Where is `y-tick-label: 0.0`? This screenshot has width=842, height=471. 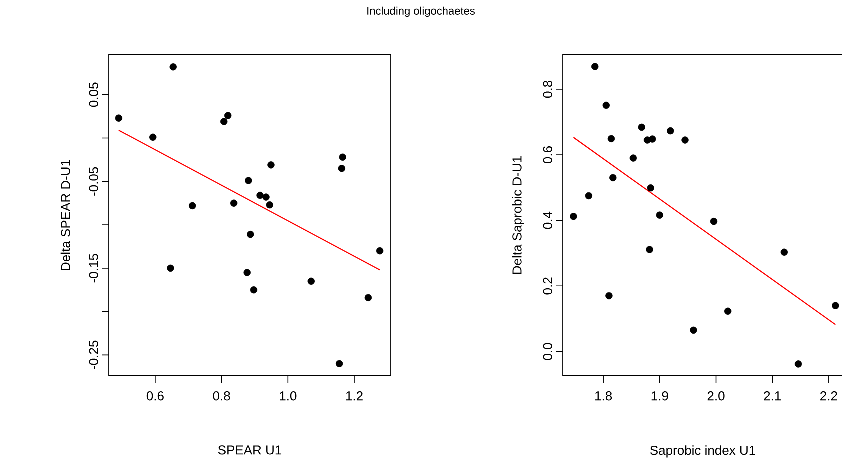 y-tick-label: 0.0 is located at coordinates (547, 351).